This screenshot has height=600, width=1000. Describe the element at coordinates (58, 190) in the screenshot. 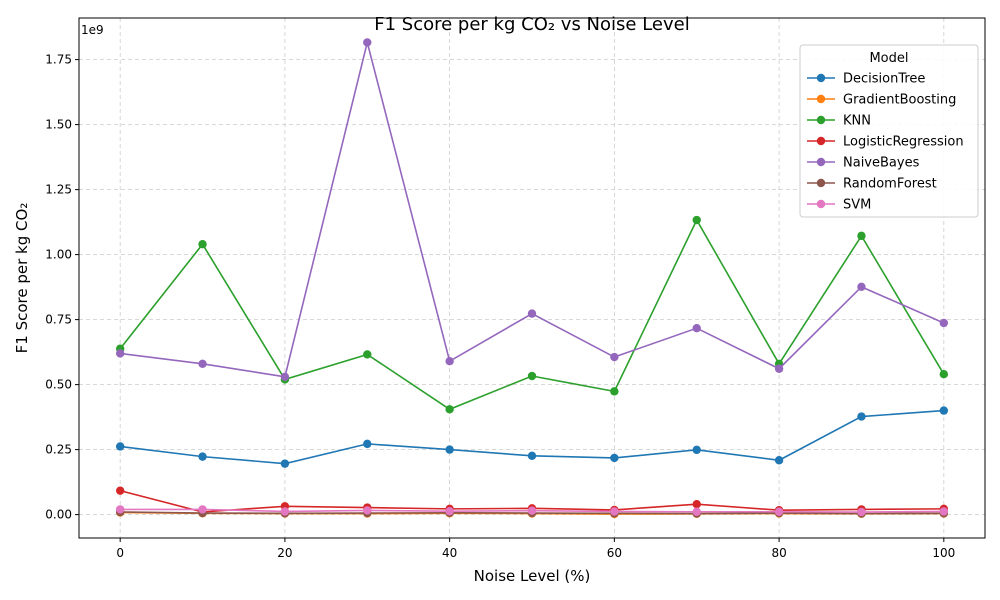

I see `y-tick-label: 1.25` at that location.